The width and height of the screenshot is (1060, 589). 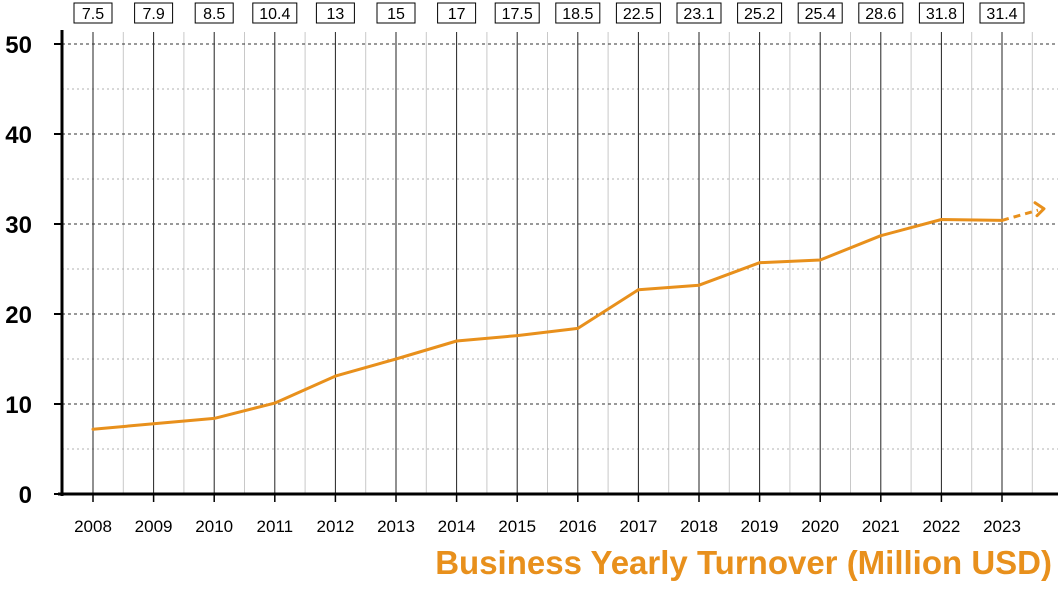 I want to click on value-label-box: 13, so click(x=335, y=13).